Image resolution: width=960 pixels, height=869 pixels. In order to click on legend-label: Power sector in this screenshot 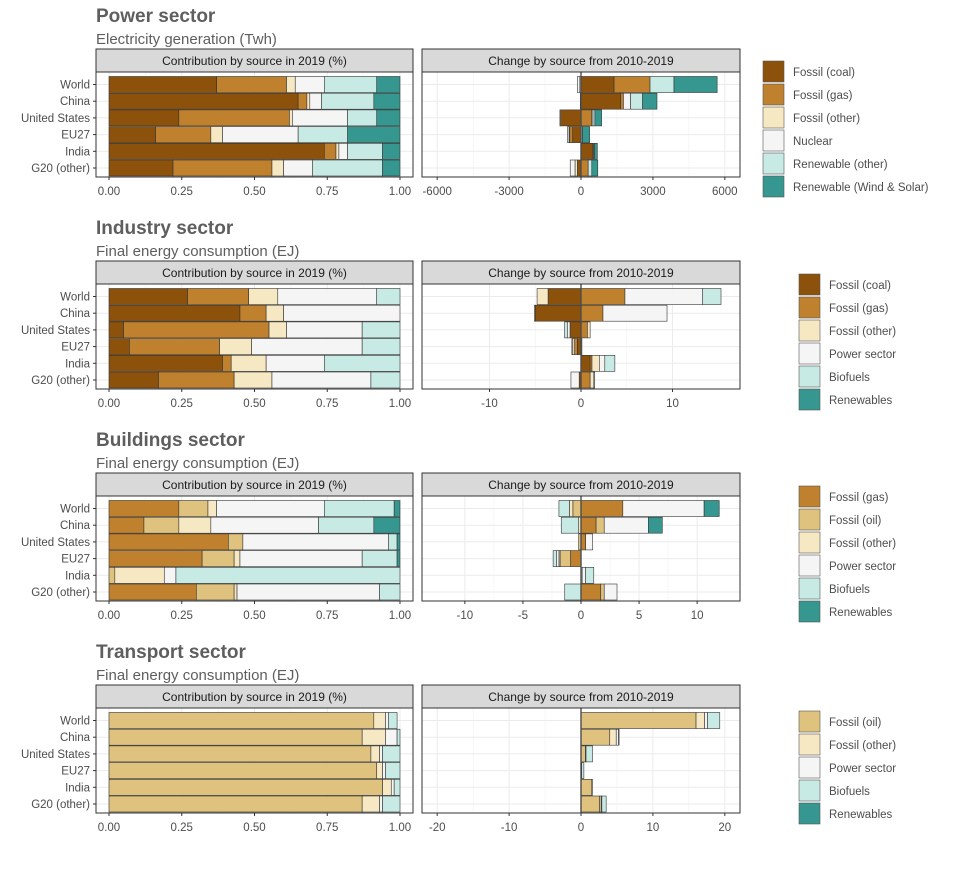, I will do `click(862, 567)`.